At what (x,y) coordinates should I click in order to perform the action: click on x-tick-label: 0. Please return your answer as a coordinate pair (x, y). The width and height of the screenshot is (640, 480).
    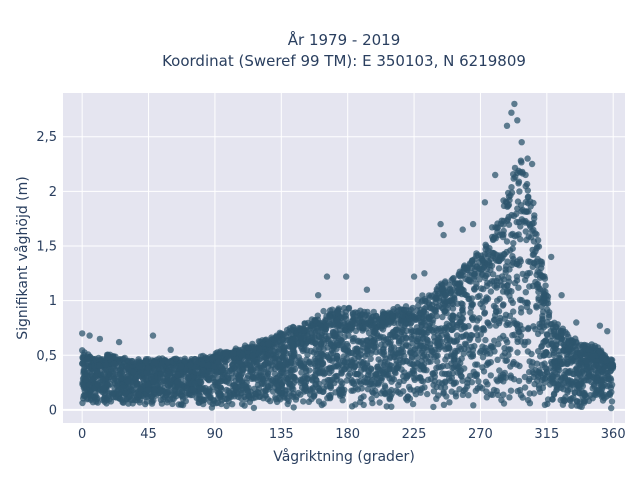
    Looking at the image, I should click on (82, 434).